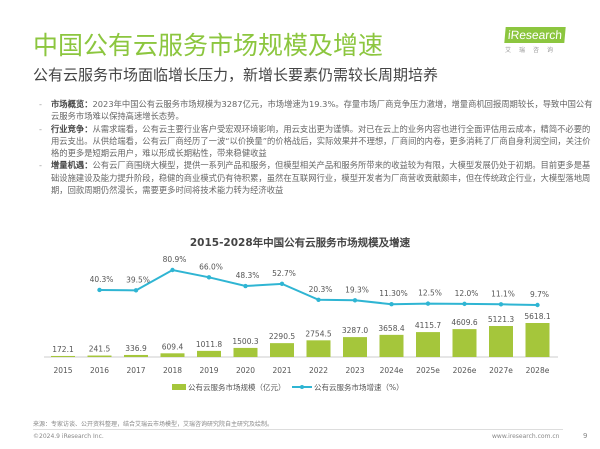 The height and width of the screenshot is (449, 600). I want to click on growth-label: 52.7%, so click(284, 273).